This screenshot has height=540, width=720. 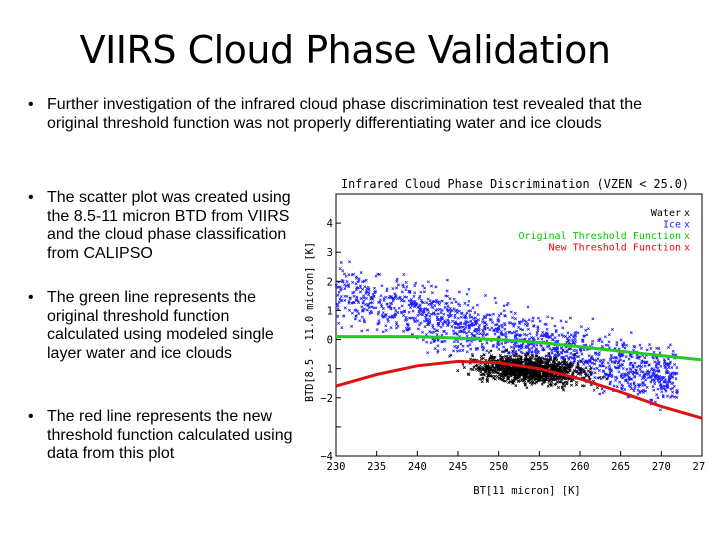 I want to click on x-tick-label: 230, so click(x=336, y=467).